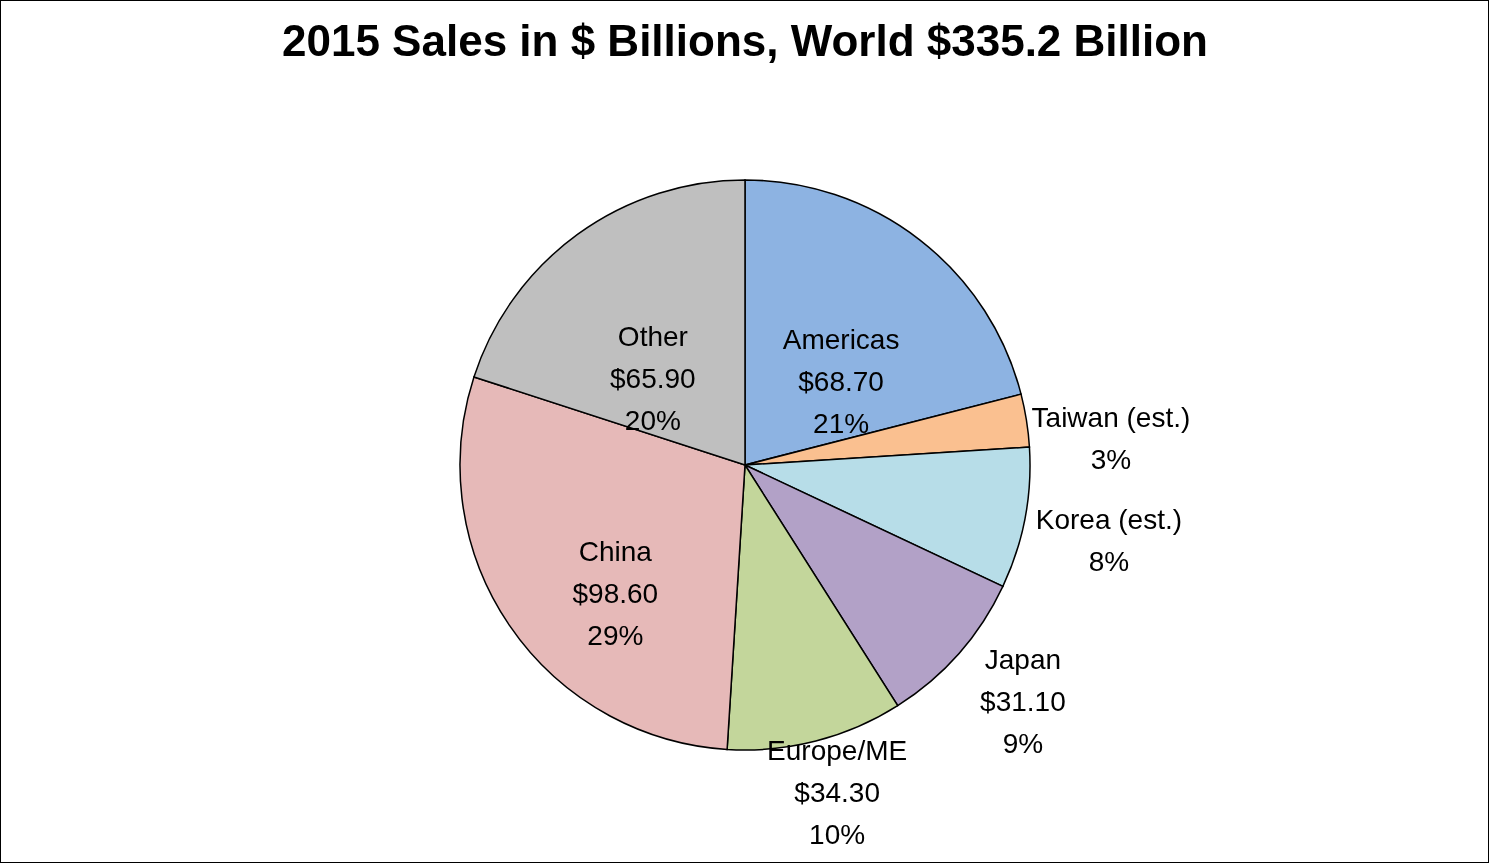  I want to click on slice-label: China, so click(615, 552).